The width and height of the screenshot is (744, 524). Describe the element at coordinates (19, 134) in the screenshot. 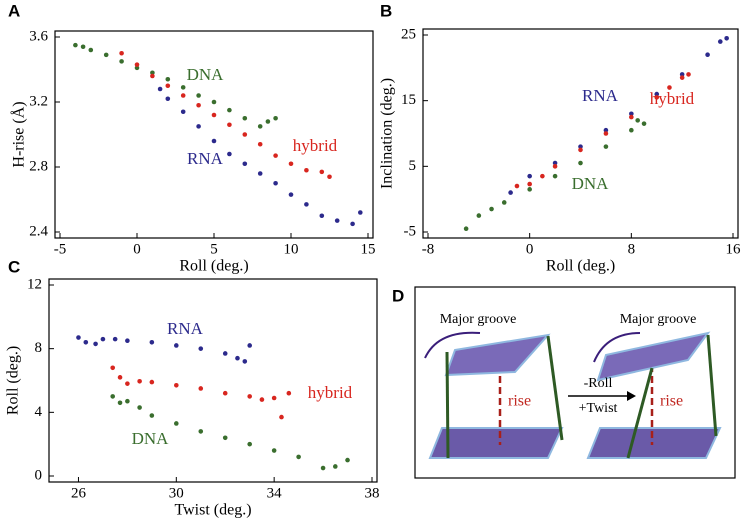

I see `y-axis-label: H-rise (Å)` at that location.